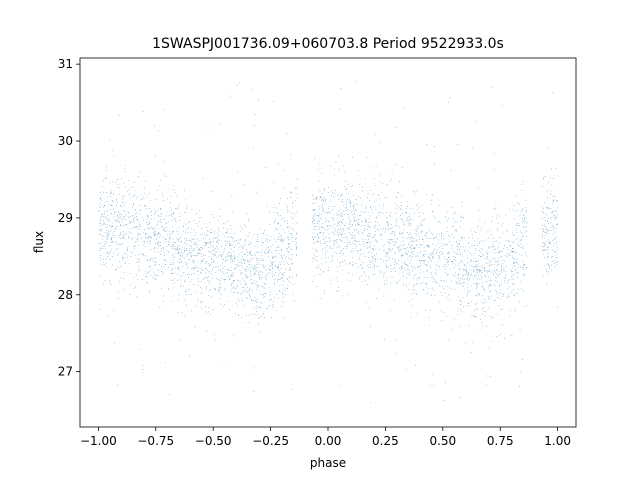 The image size is (640, 480). I want to click on x-axis-label: phase, so click(328, 463).